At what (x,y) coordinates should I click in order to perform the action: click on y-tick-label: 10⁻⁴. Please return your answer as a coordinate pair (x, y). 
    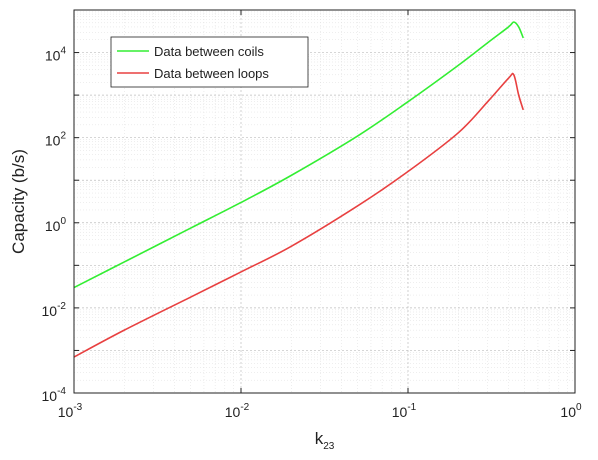
    Looking at the image, I should click on (54, 395).